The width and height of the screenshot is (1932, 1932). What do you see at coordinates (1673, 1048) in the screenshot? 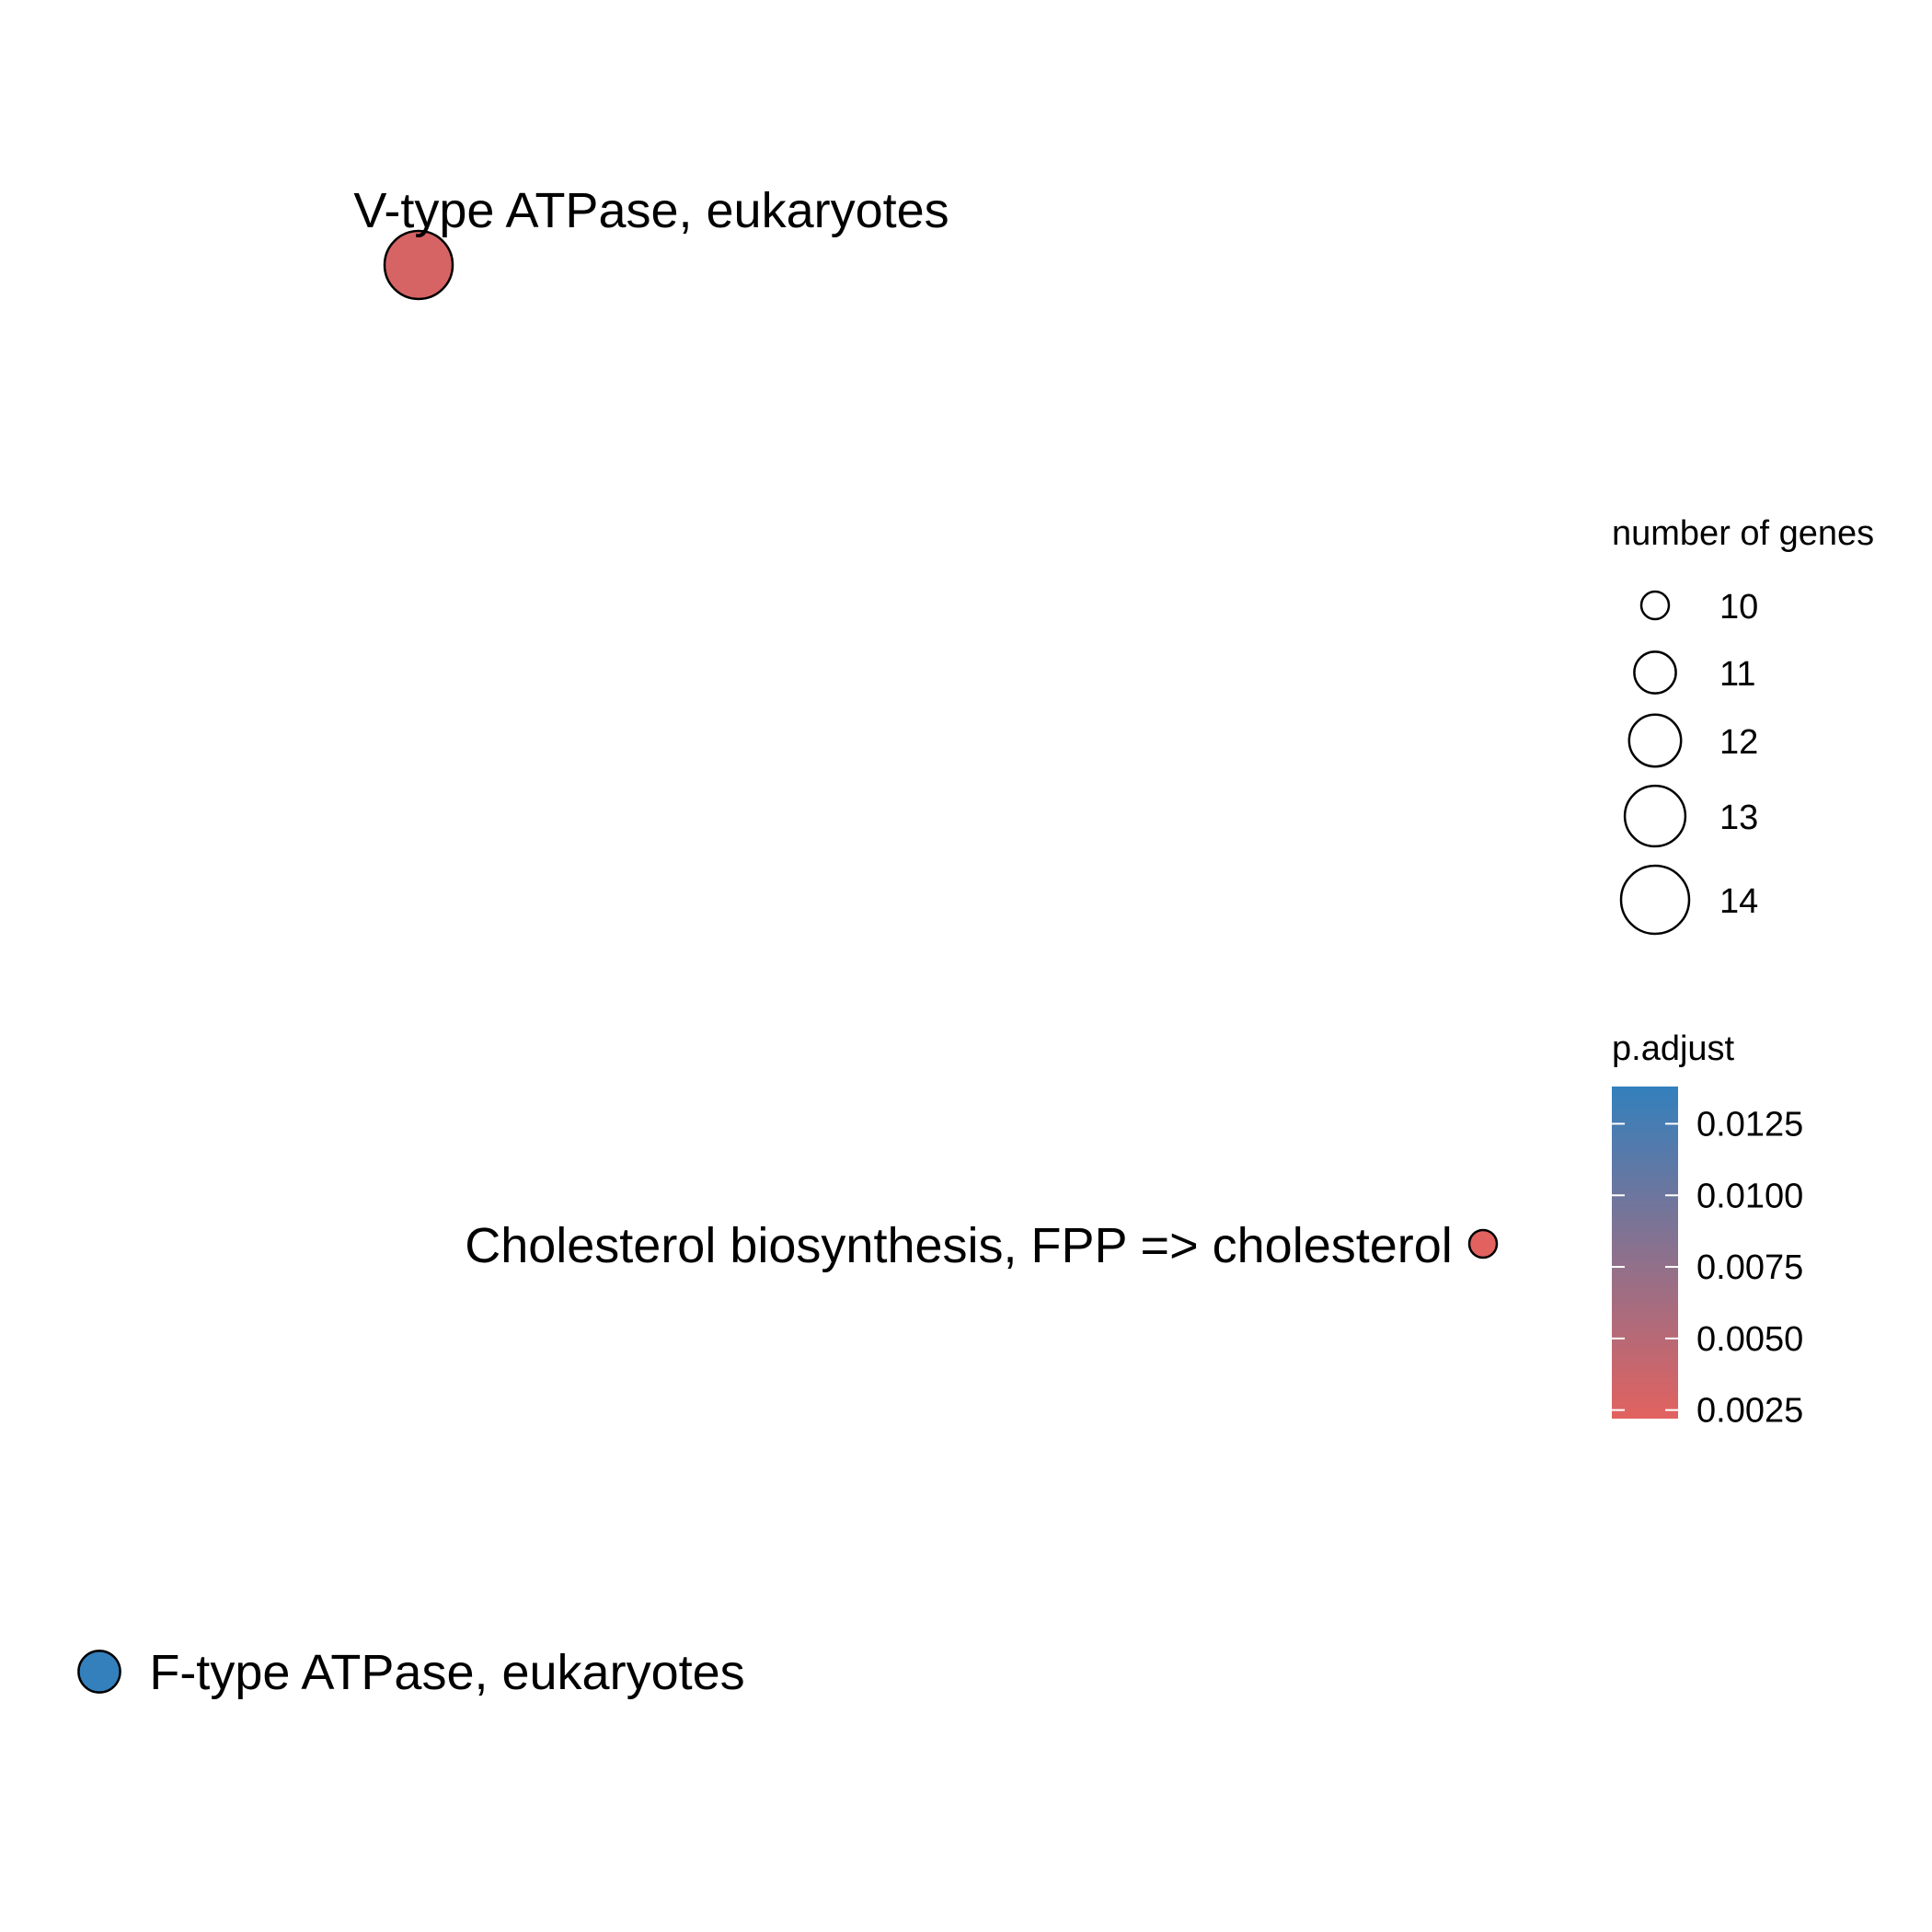
I see `color-legend-title: p.adjust` at bounding box center [1673, 1048].